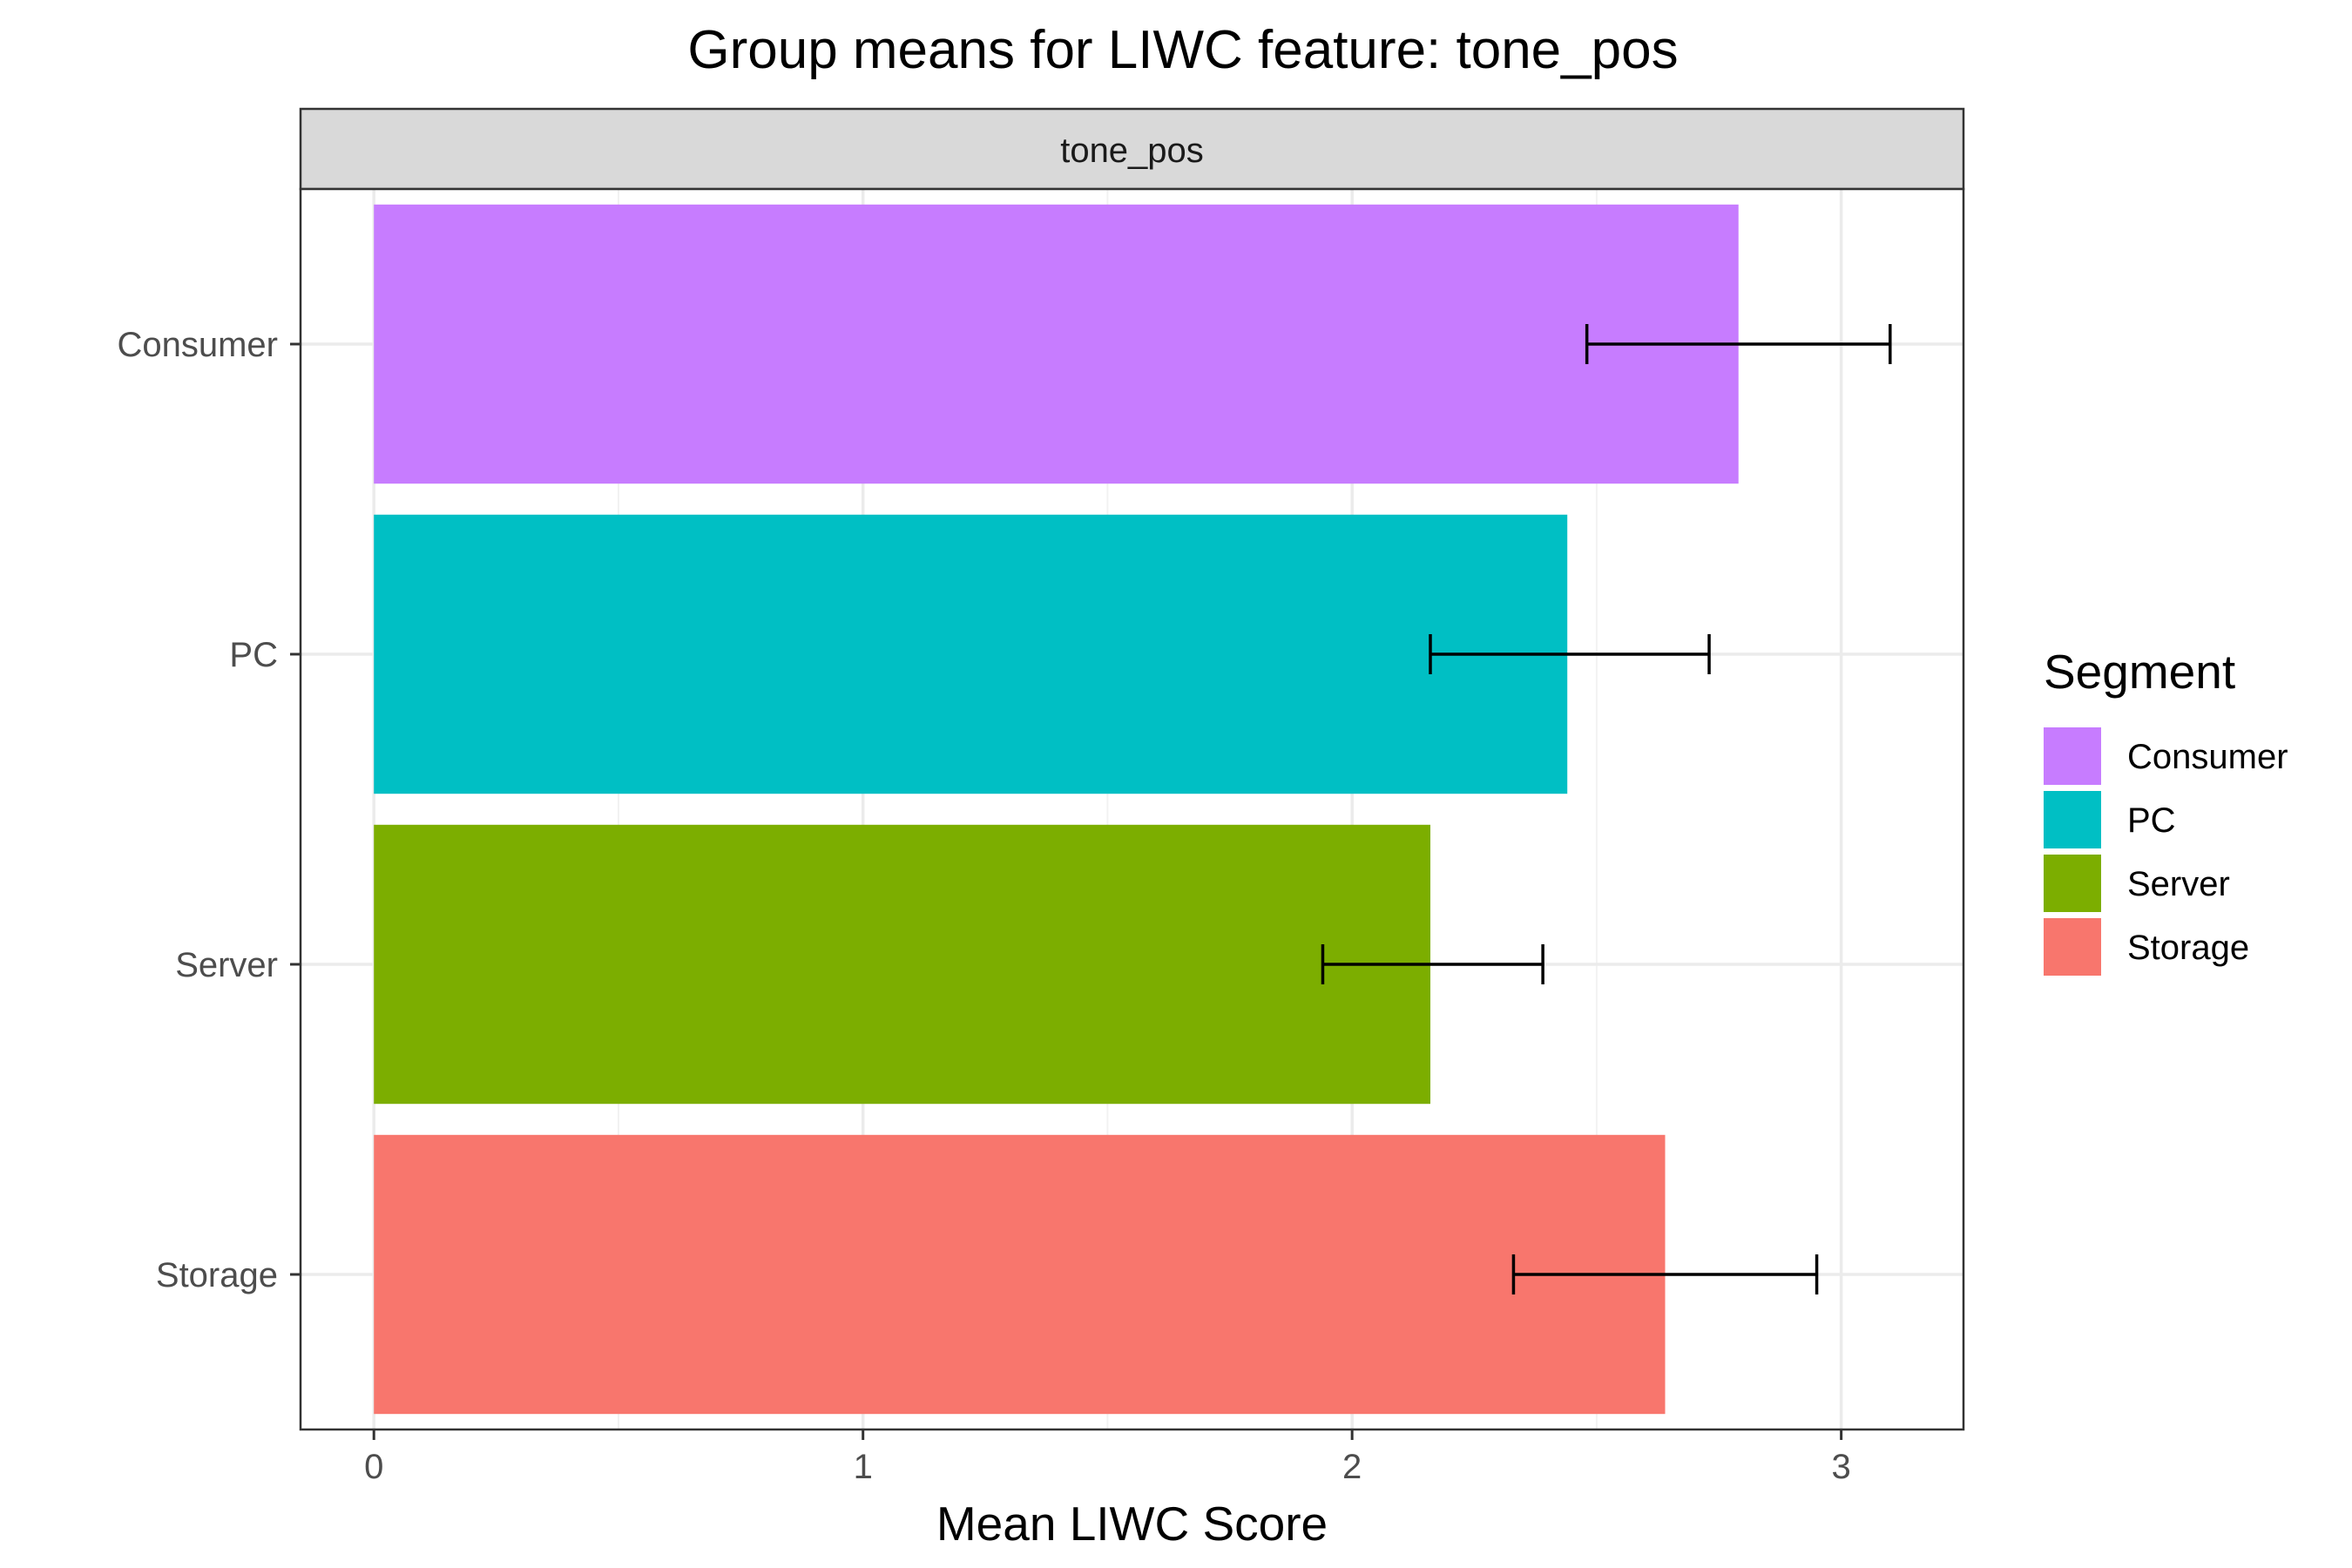  Describe the element at coordinates (1132, 1524) in the screenshot. I see `x-axis-title: Mean LIWC Score` at that location.